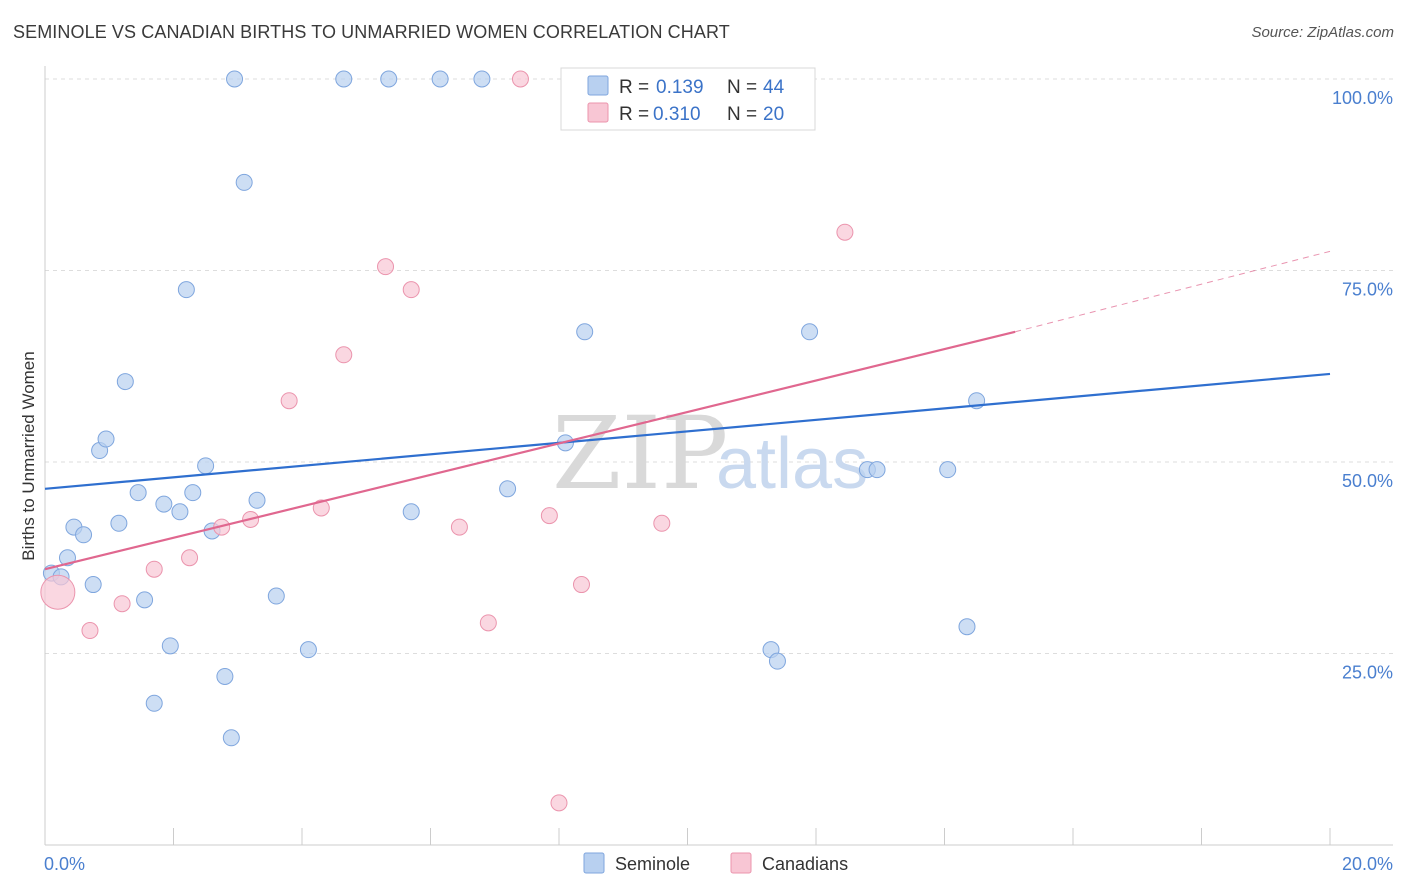 This screenshot has height=892, width=1406. I want to click on y-tick-label: 75.0%, so click(1367, 290).